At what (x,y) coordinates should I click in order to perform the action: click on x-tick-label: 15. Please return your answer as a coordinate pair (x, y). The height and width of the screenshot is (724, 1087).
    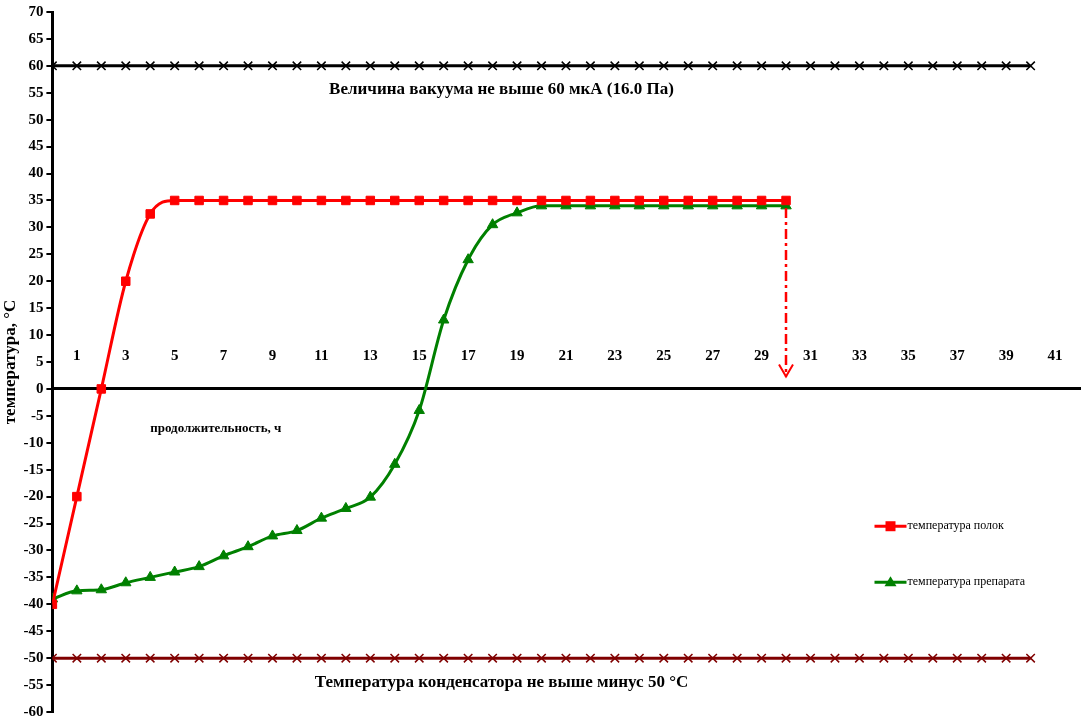
    Looking at the image, I should click on (419, 354).